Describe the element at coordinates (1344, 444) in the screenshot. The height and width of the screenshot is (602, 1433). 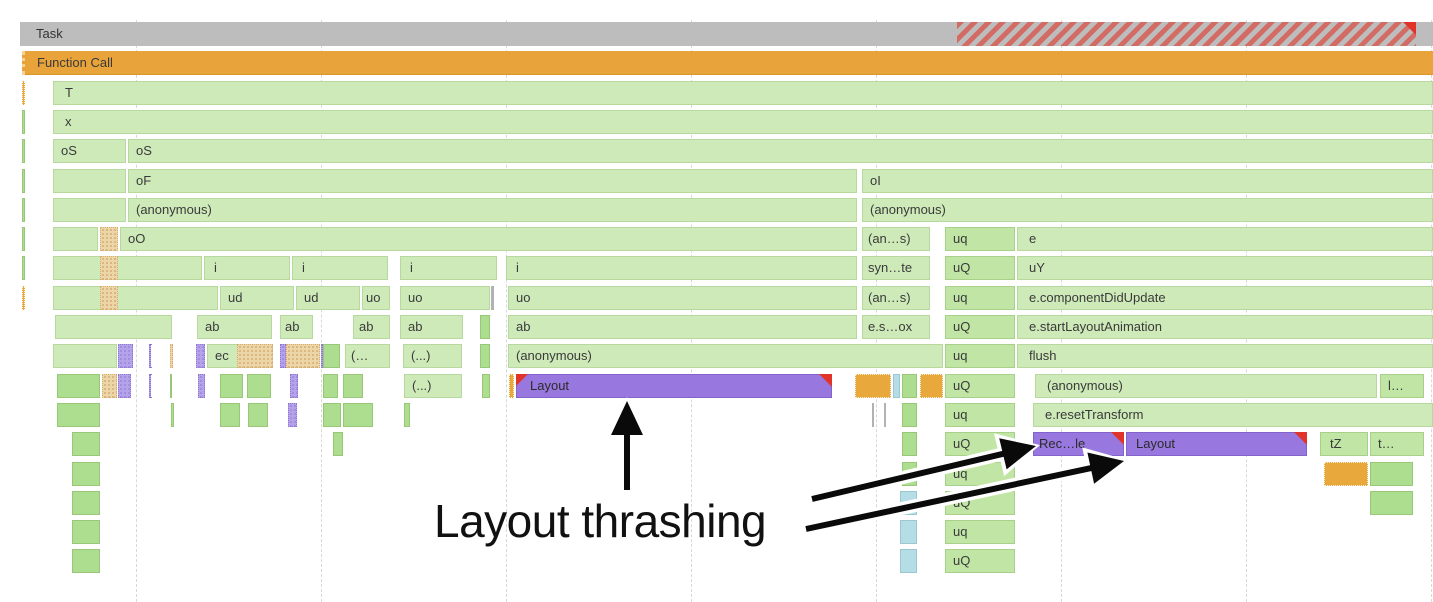
I see `flame-bar-tz: tZ` at that location.